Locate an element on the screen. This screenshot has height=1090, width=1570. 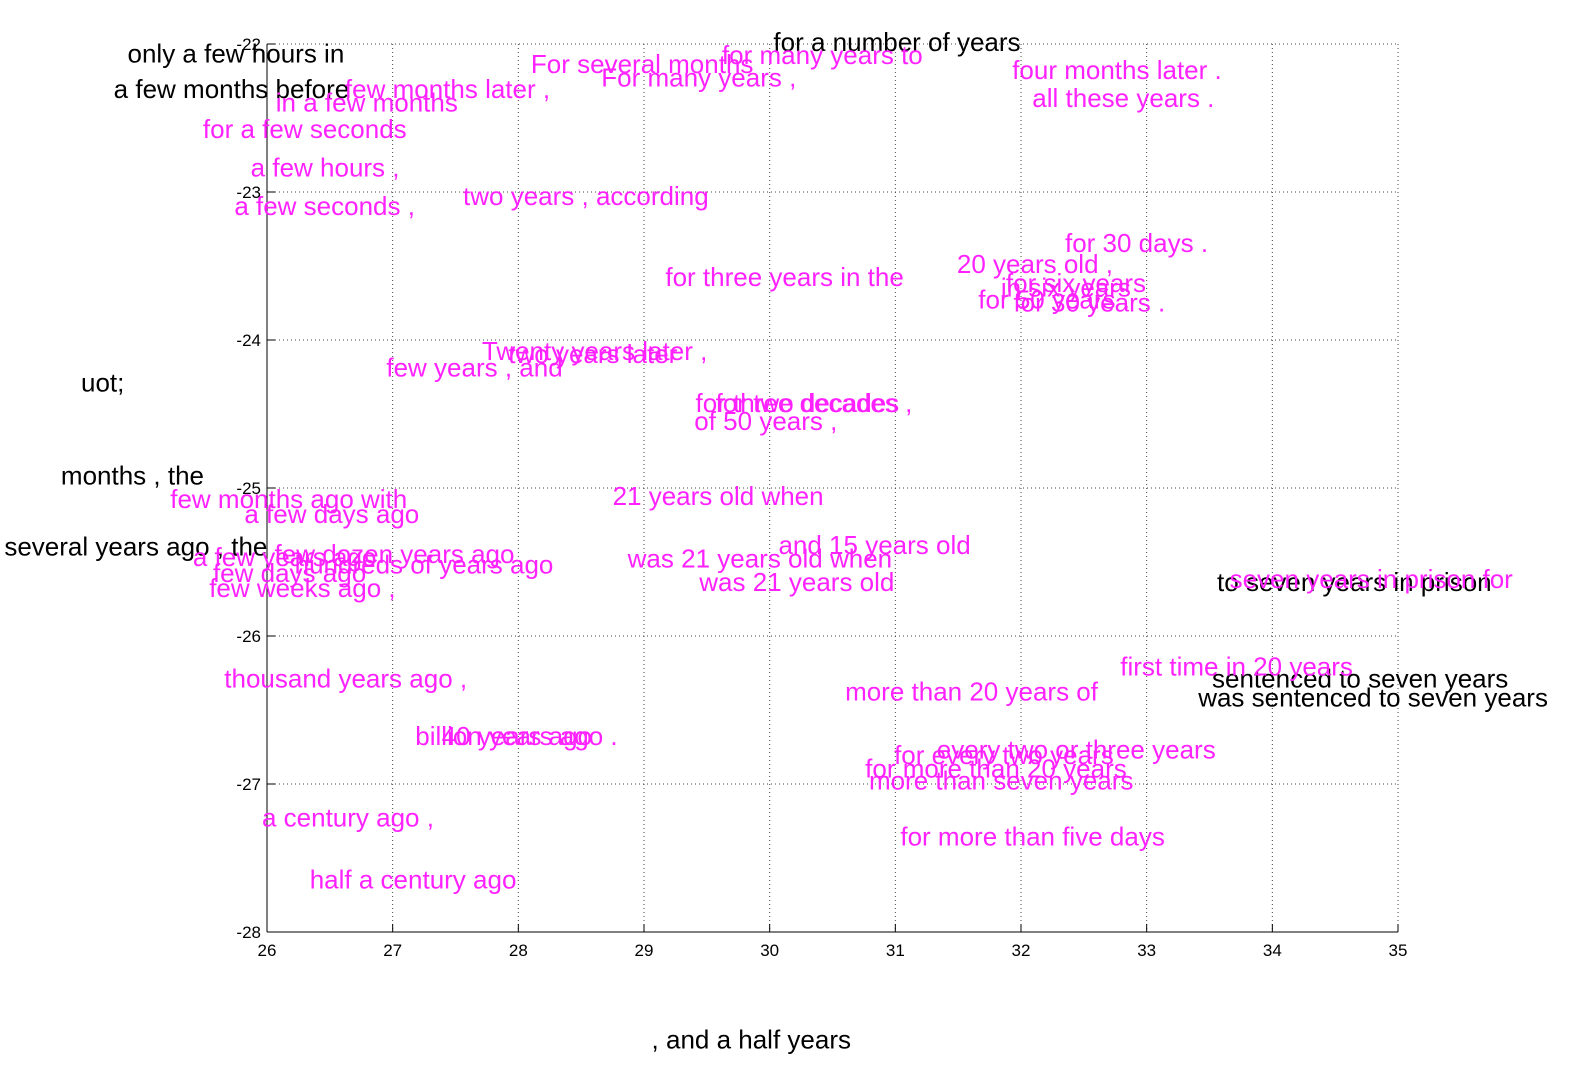
point-label: Twenty years later , is located at coordinates (594, 351).